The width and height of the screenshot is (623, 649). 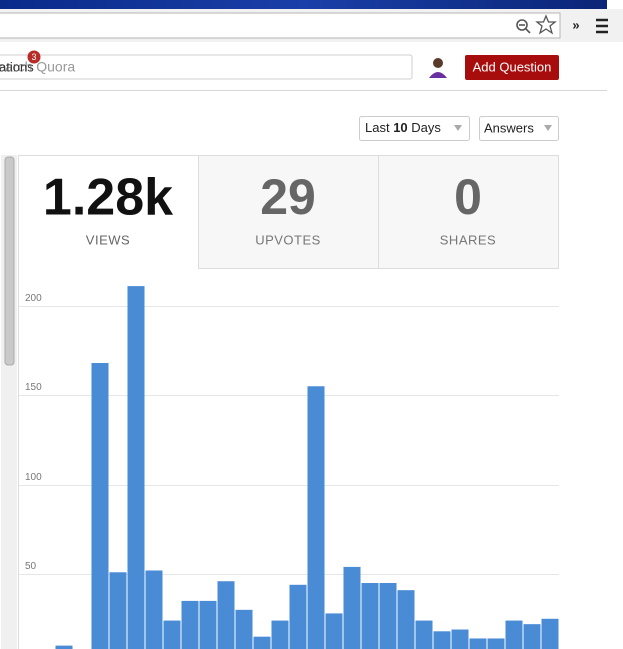 What do you see at coordinates (546, 24) in the screenshot?
I see `bookmark-star` at bounding box center [546, 24].